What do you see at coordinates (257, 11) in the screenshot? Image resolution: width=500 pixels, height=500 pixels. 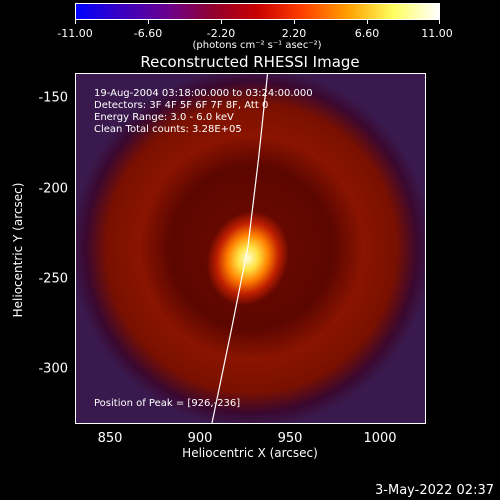 I see `colorbar` at bounding box center [257, 11].